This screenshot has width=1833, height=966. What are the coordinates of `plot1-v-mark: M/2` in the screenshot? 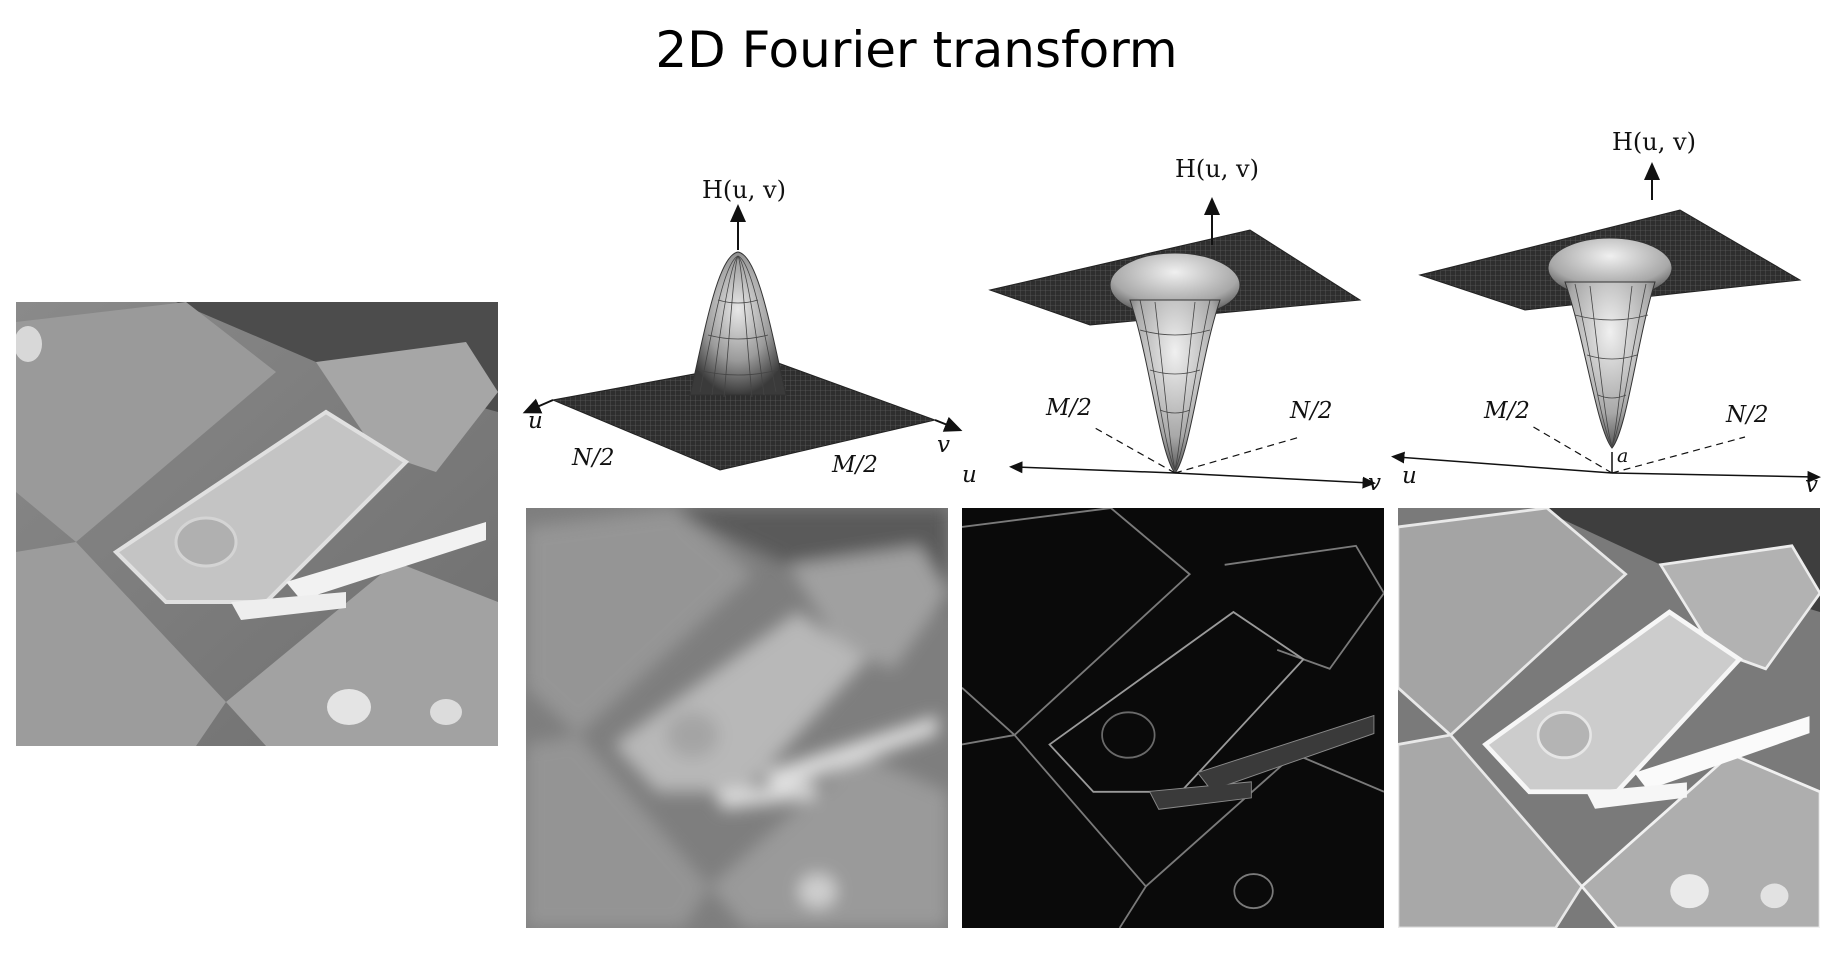 It's located at (854, 465).